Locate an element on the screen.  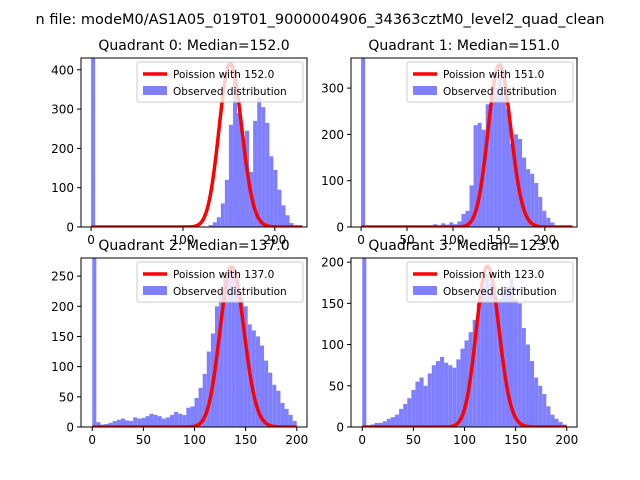
quadrant-1-x-tick-label-1: 50 is located at coordinates (406, 240).